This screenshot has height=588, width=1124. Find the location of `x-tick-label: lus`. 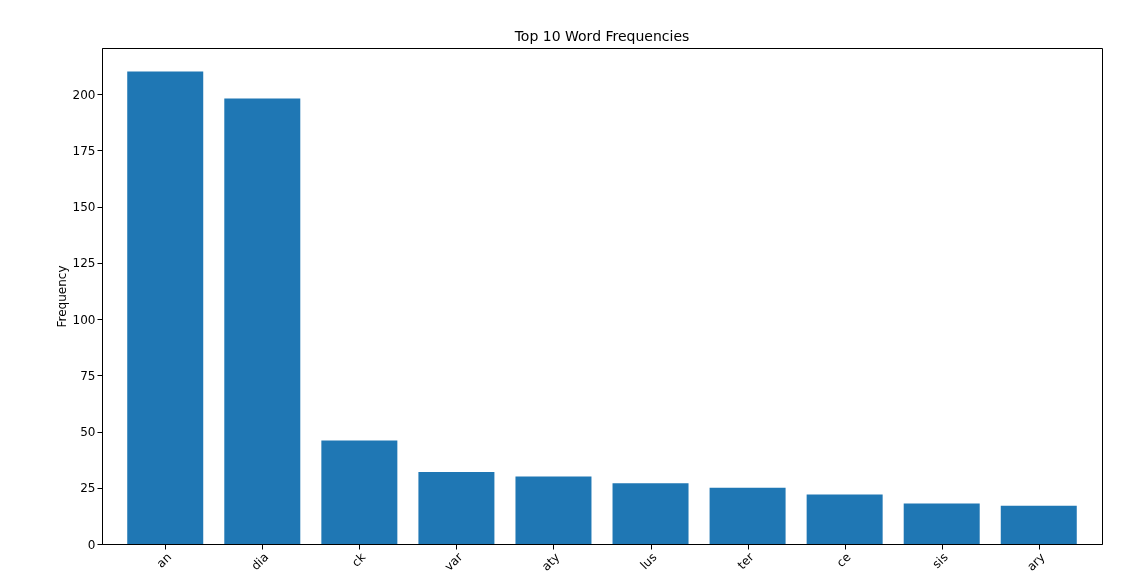

x-tick-label: lus is located at coordinates (648, 561).